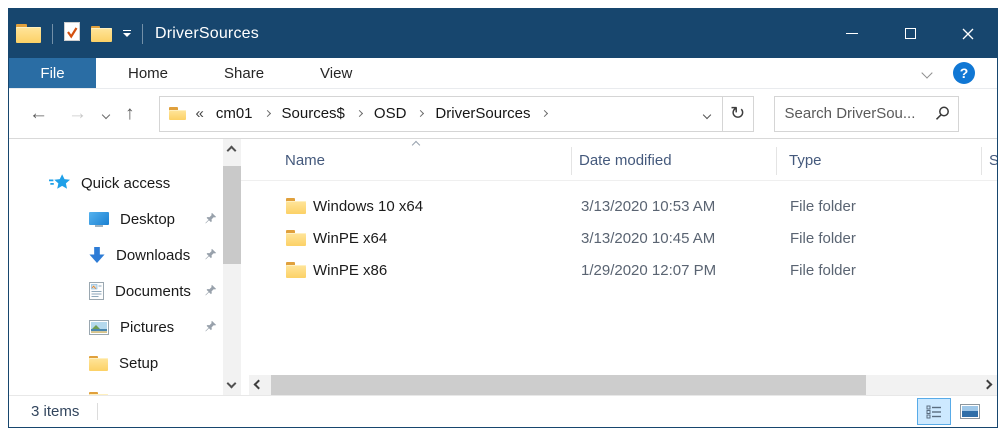  I want to click on file-row-winpe-x86: WinPE x86 1/29/2020 12:07 PM File folder, so click(619, 271).